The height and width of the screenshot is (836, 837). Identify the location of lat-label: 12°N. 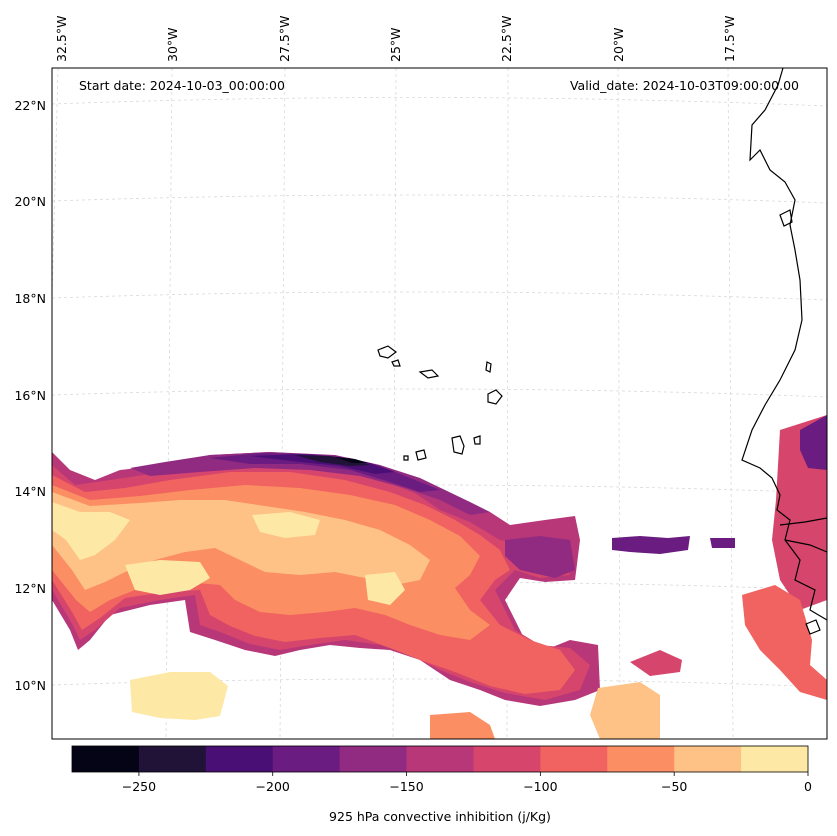
(30, 588).